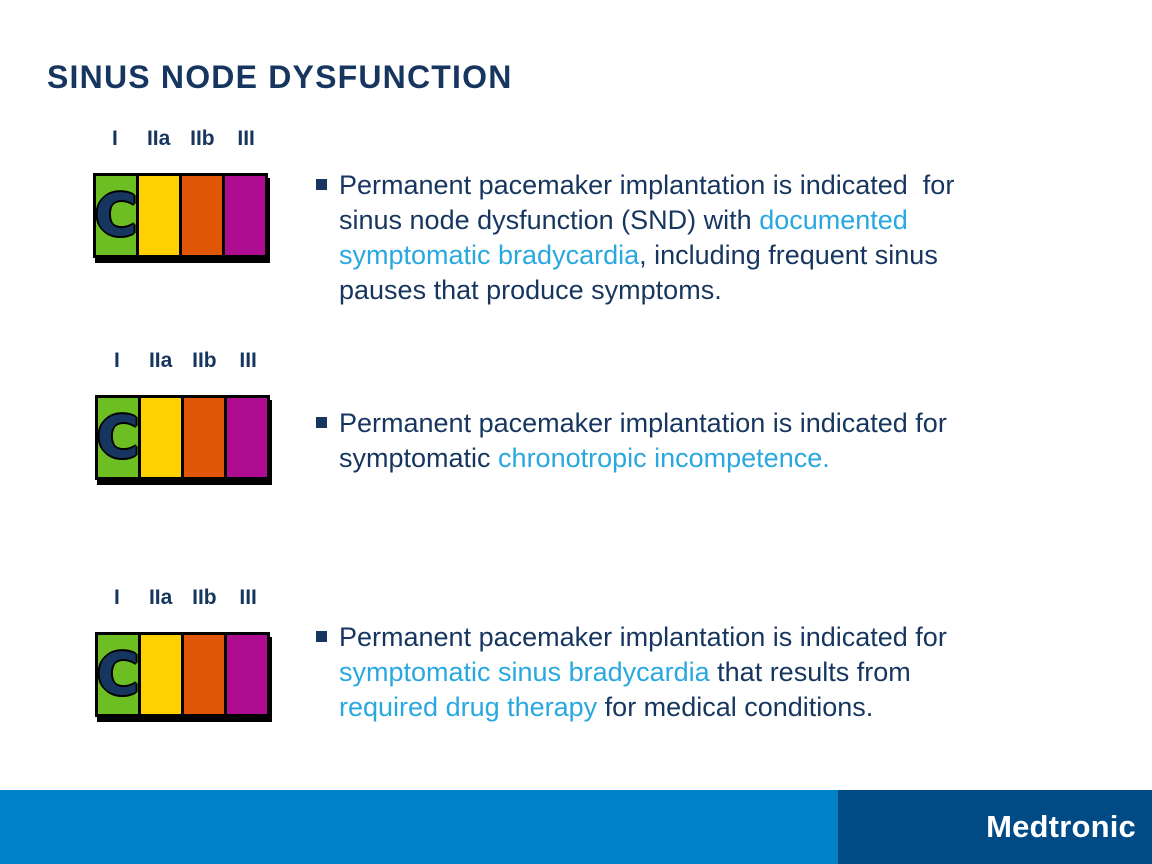  I want to click on medtronic-logo: Medtronic, so click(1061, 826).